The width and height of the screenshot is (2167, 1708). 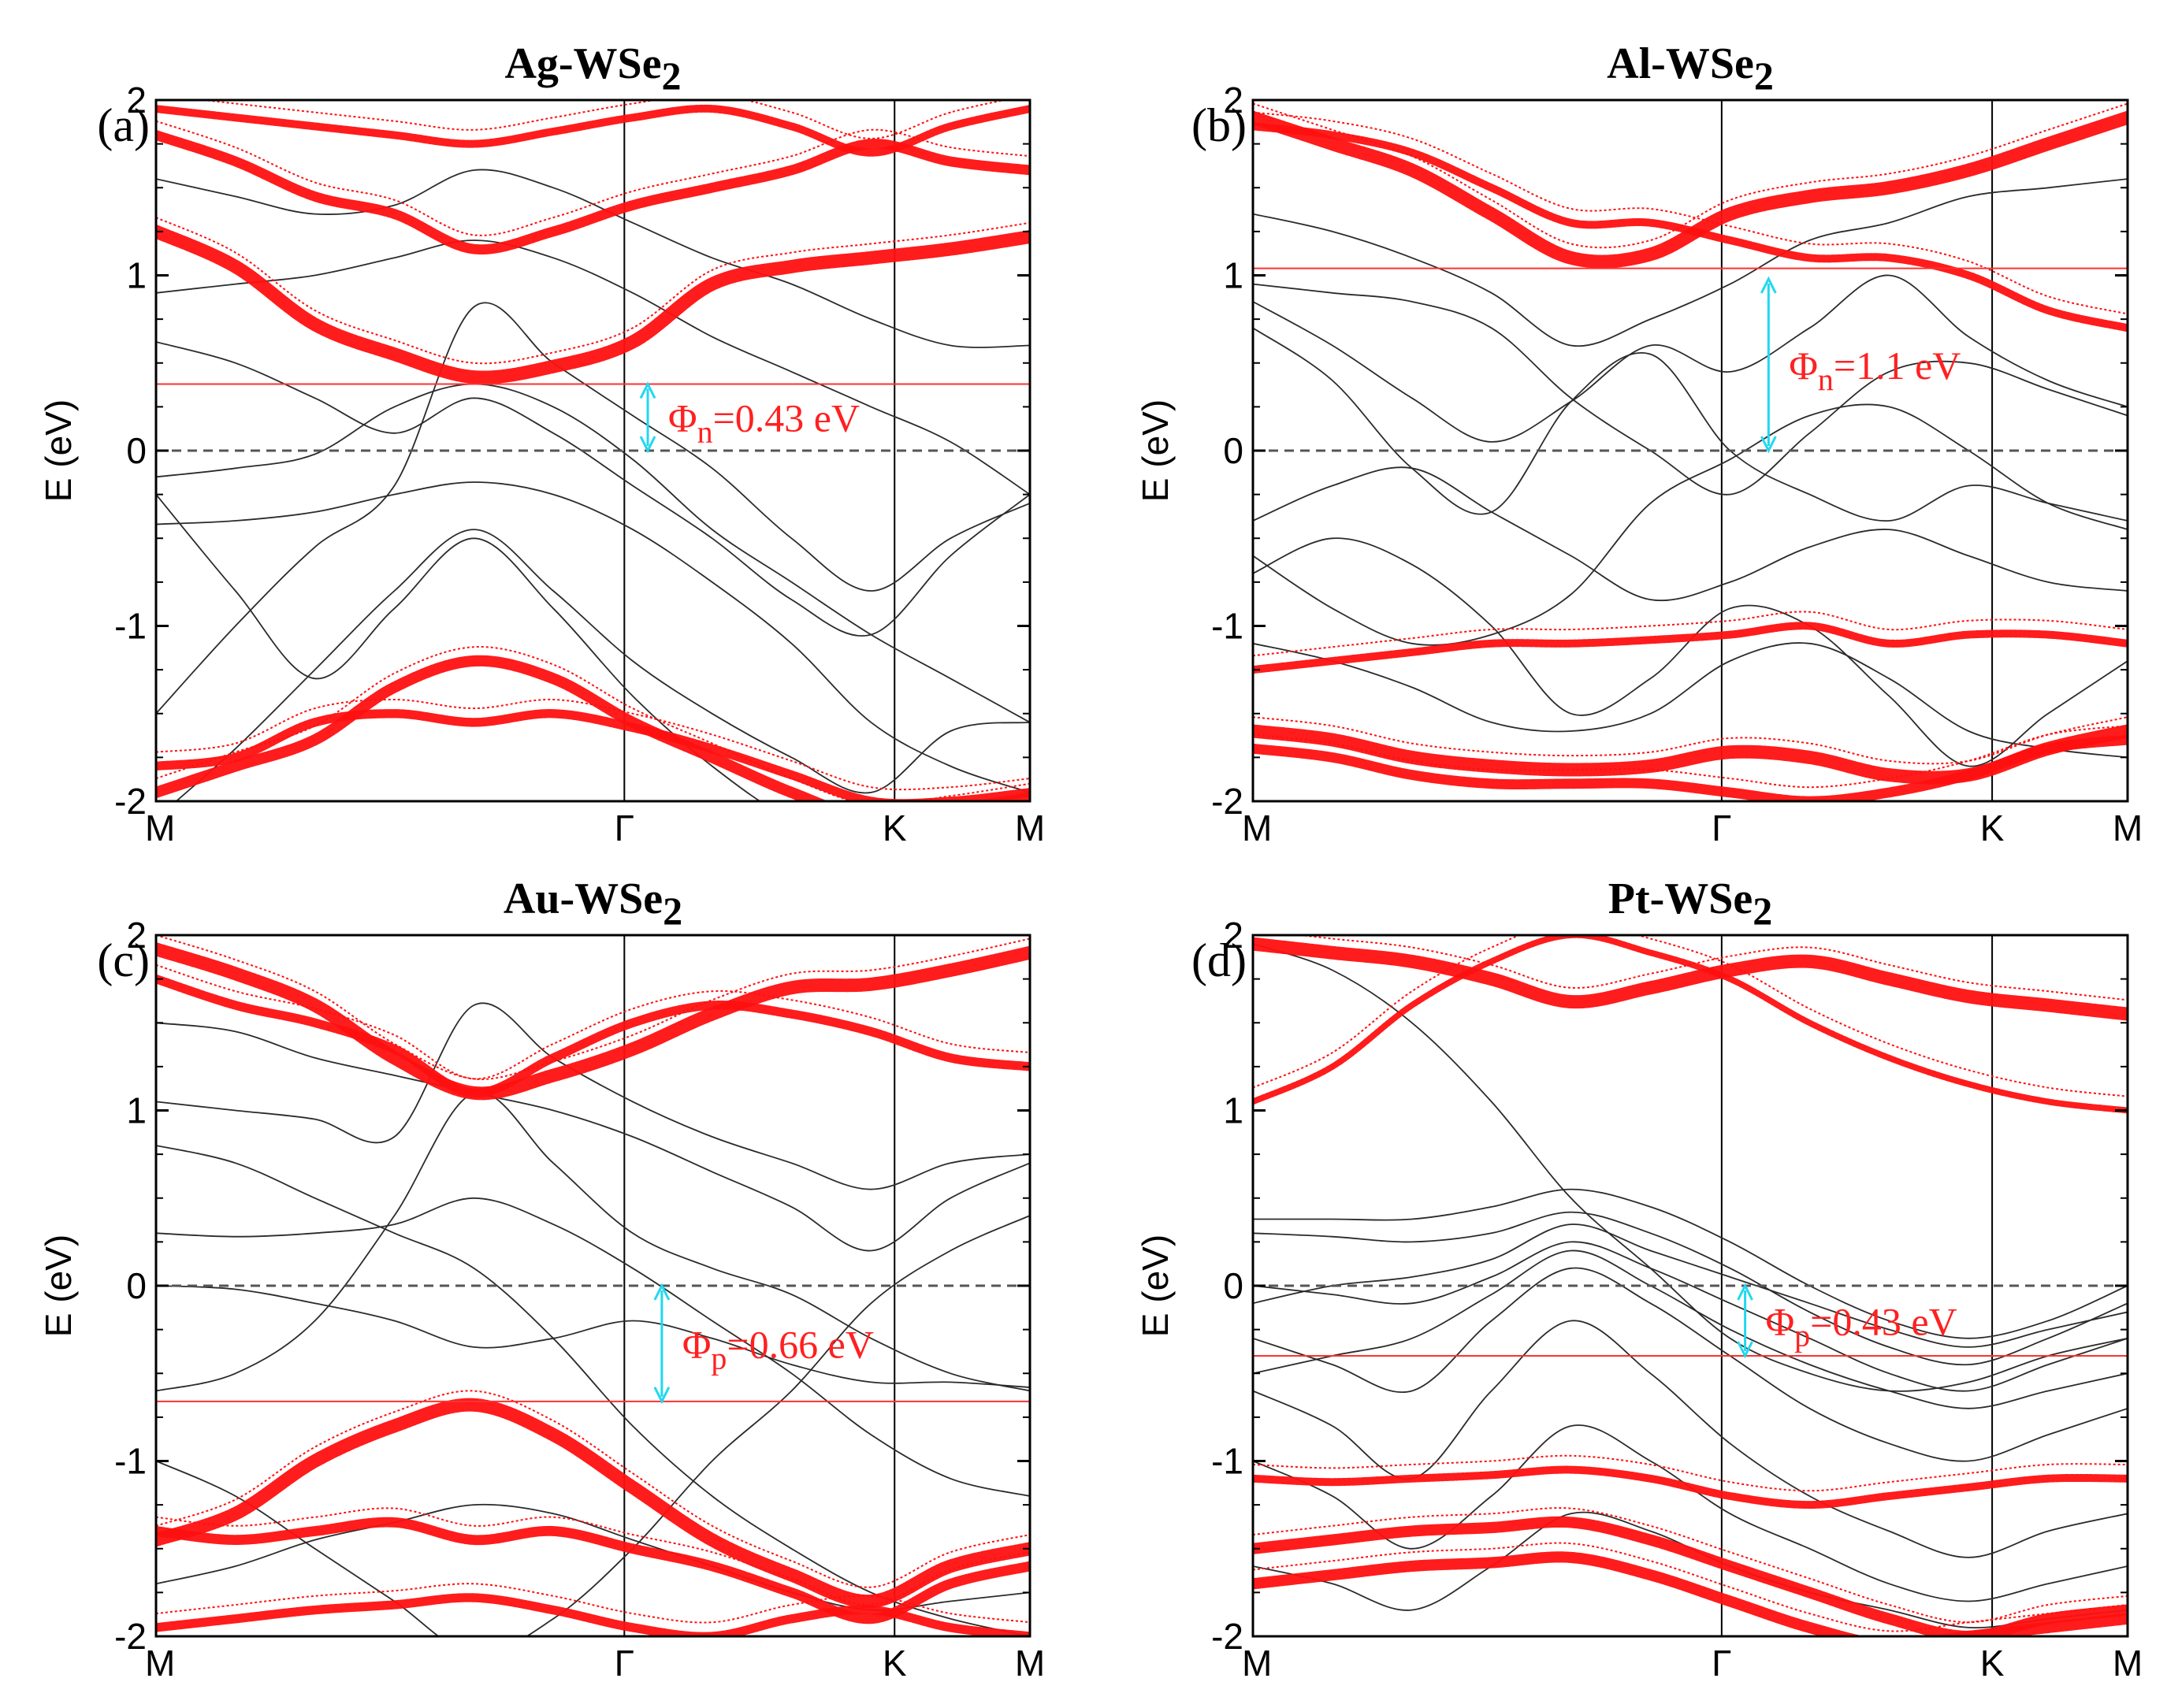 What do you see at coordinates (786, 418) in the screenshot?
I see `barrier-value: =0.43 eV` at bounding box center [786, 418].